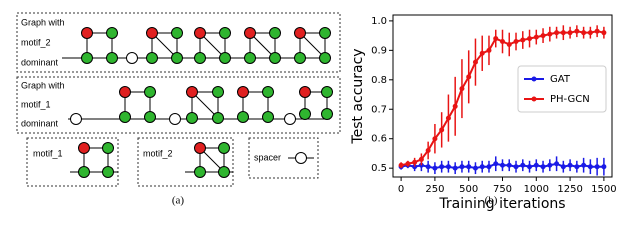  Describe the element at coordinates (379, 80) in the screenshot. I see `y-tick-label: 0.8` at that location.